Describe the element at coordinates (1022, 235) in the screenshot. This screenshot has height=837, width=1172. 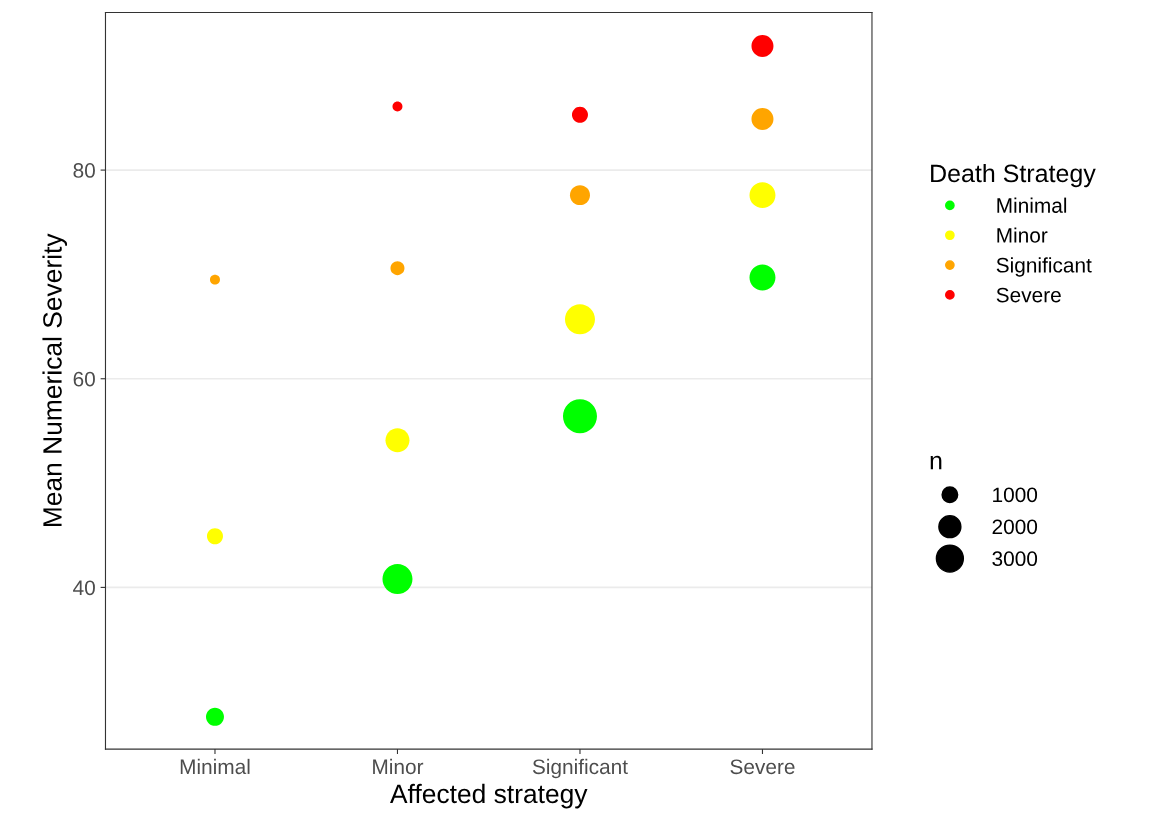
I see `legend-label: Minor` at that location.